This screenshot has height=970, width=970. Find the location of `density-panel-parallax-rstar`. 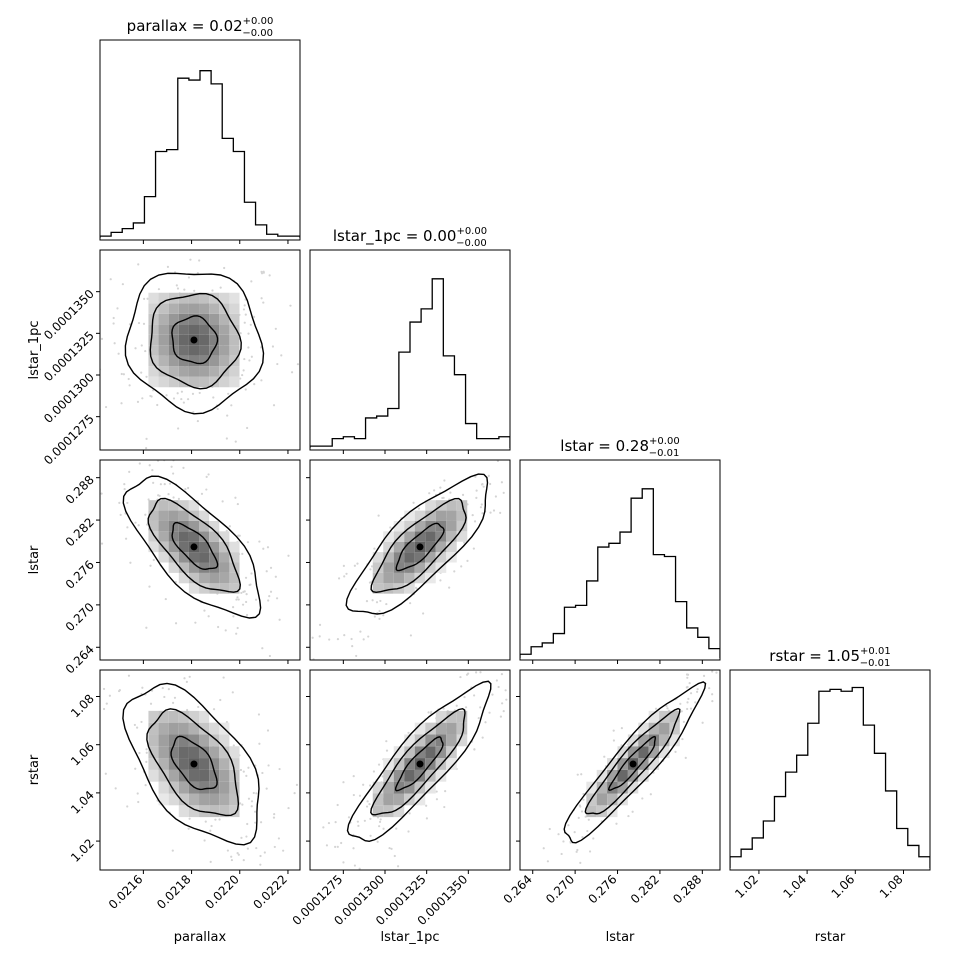

density-panel-parallax-rstar is located at coordinates (191, 770).